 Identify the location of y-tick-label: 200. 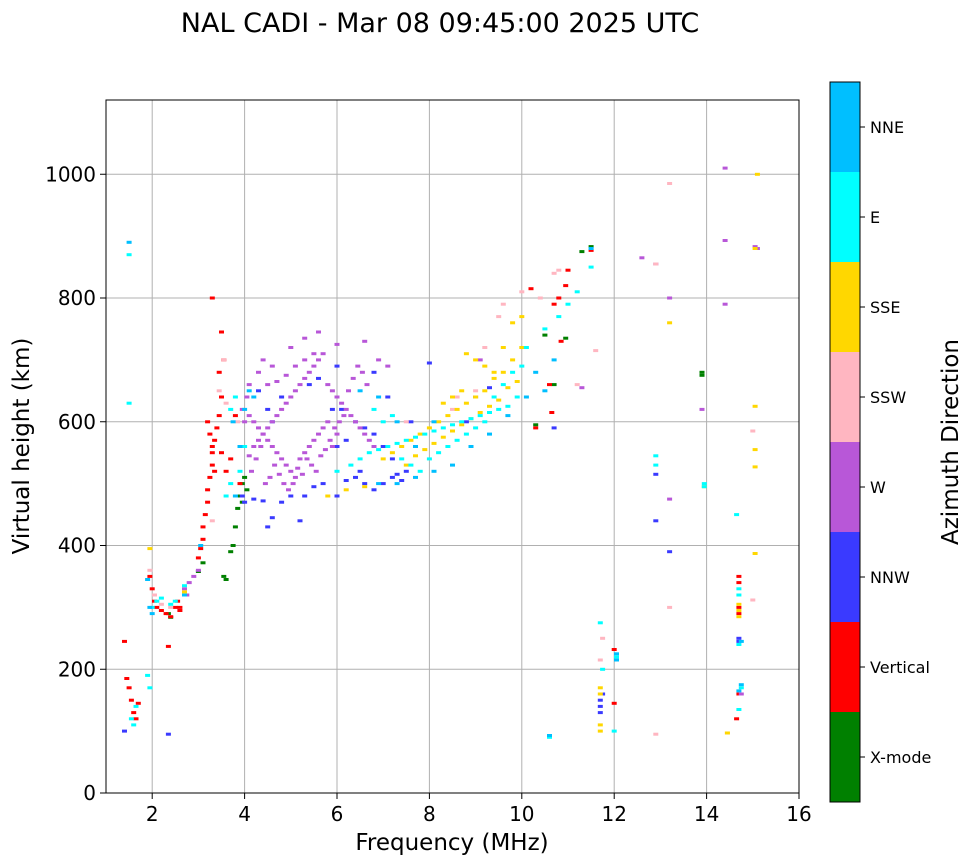
(77, 669).